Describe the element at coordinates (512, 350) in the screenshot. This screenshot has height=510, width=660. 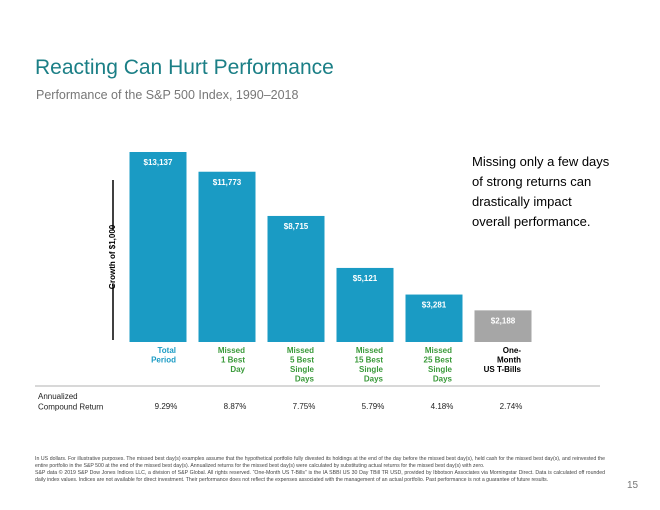
I see `x-tick-label: One-` at that location.